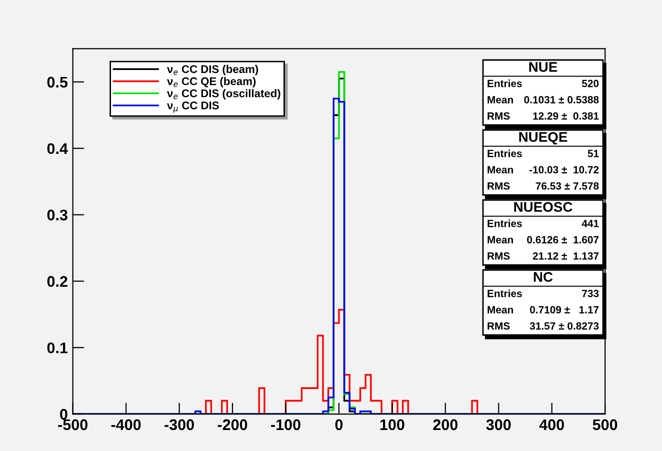  What do you see at coordinates (57, 348) in the screenshot?
I see `y-tick-label: 0.1` at bounding box center [57, 348].